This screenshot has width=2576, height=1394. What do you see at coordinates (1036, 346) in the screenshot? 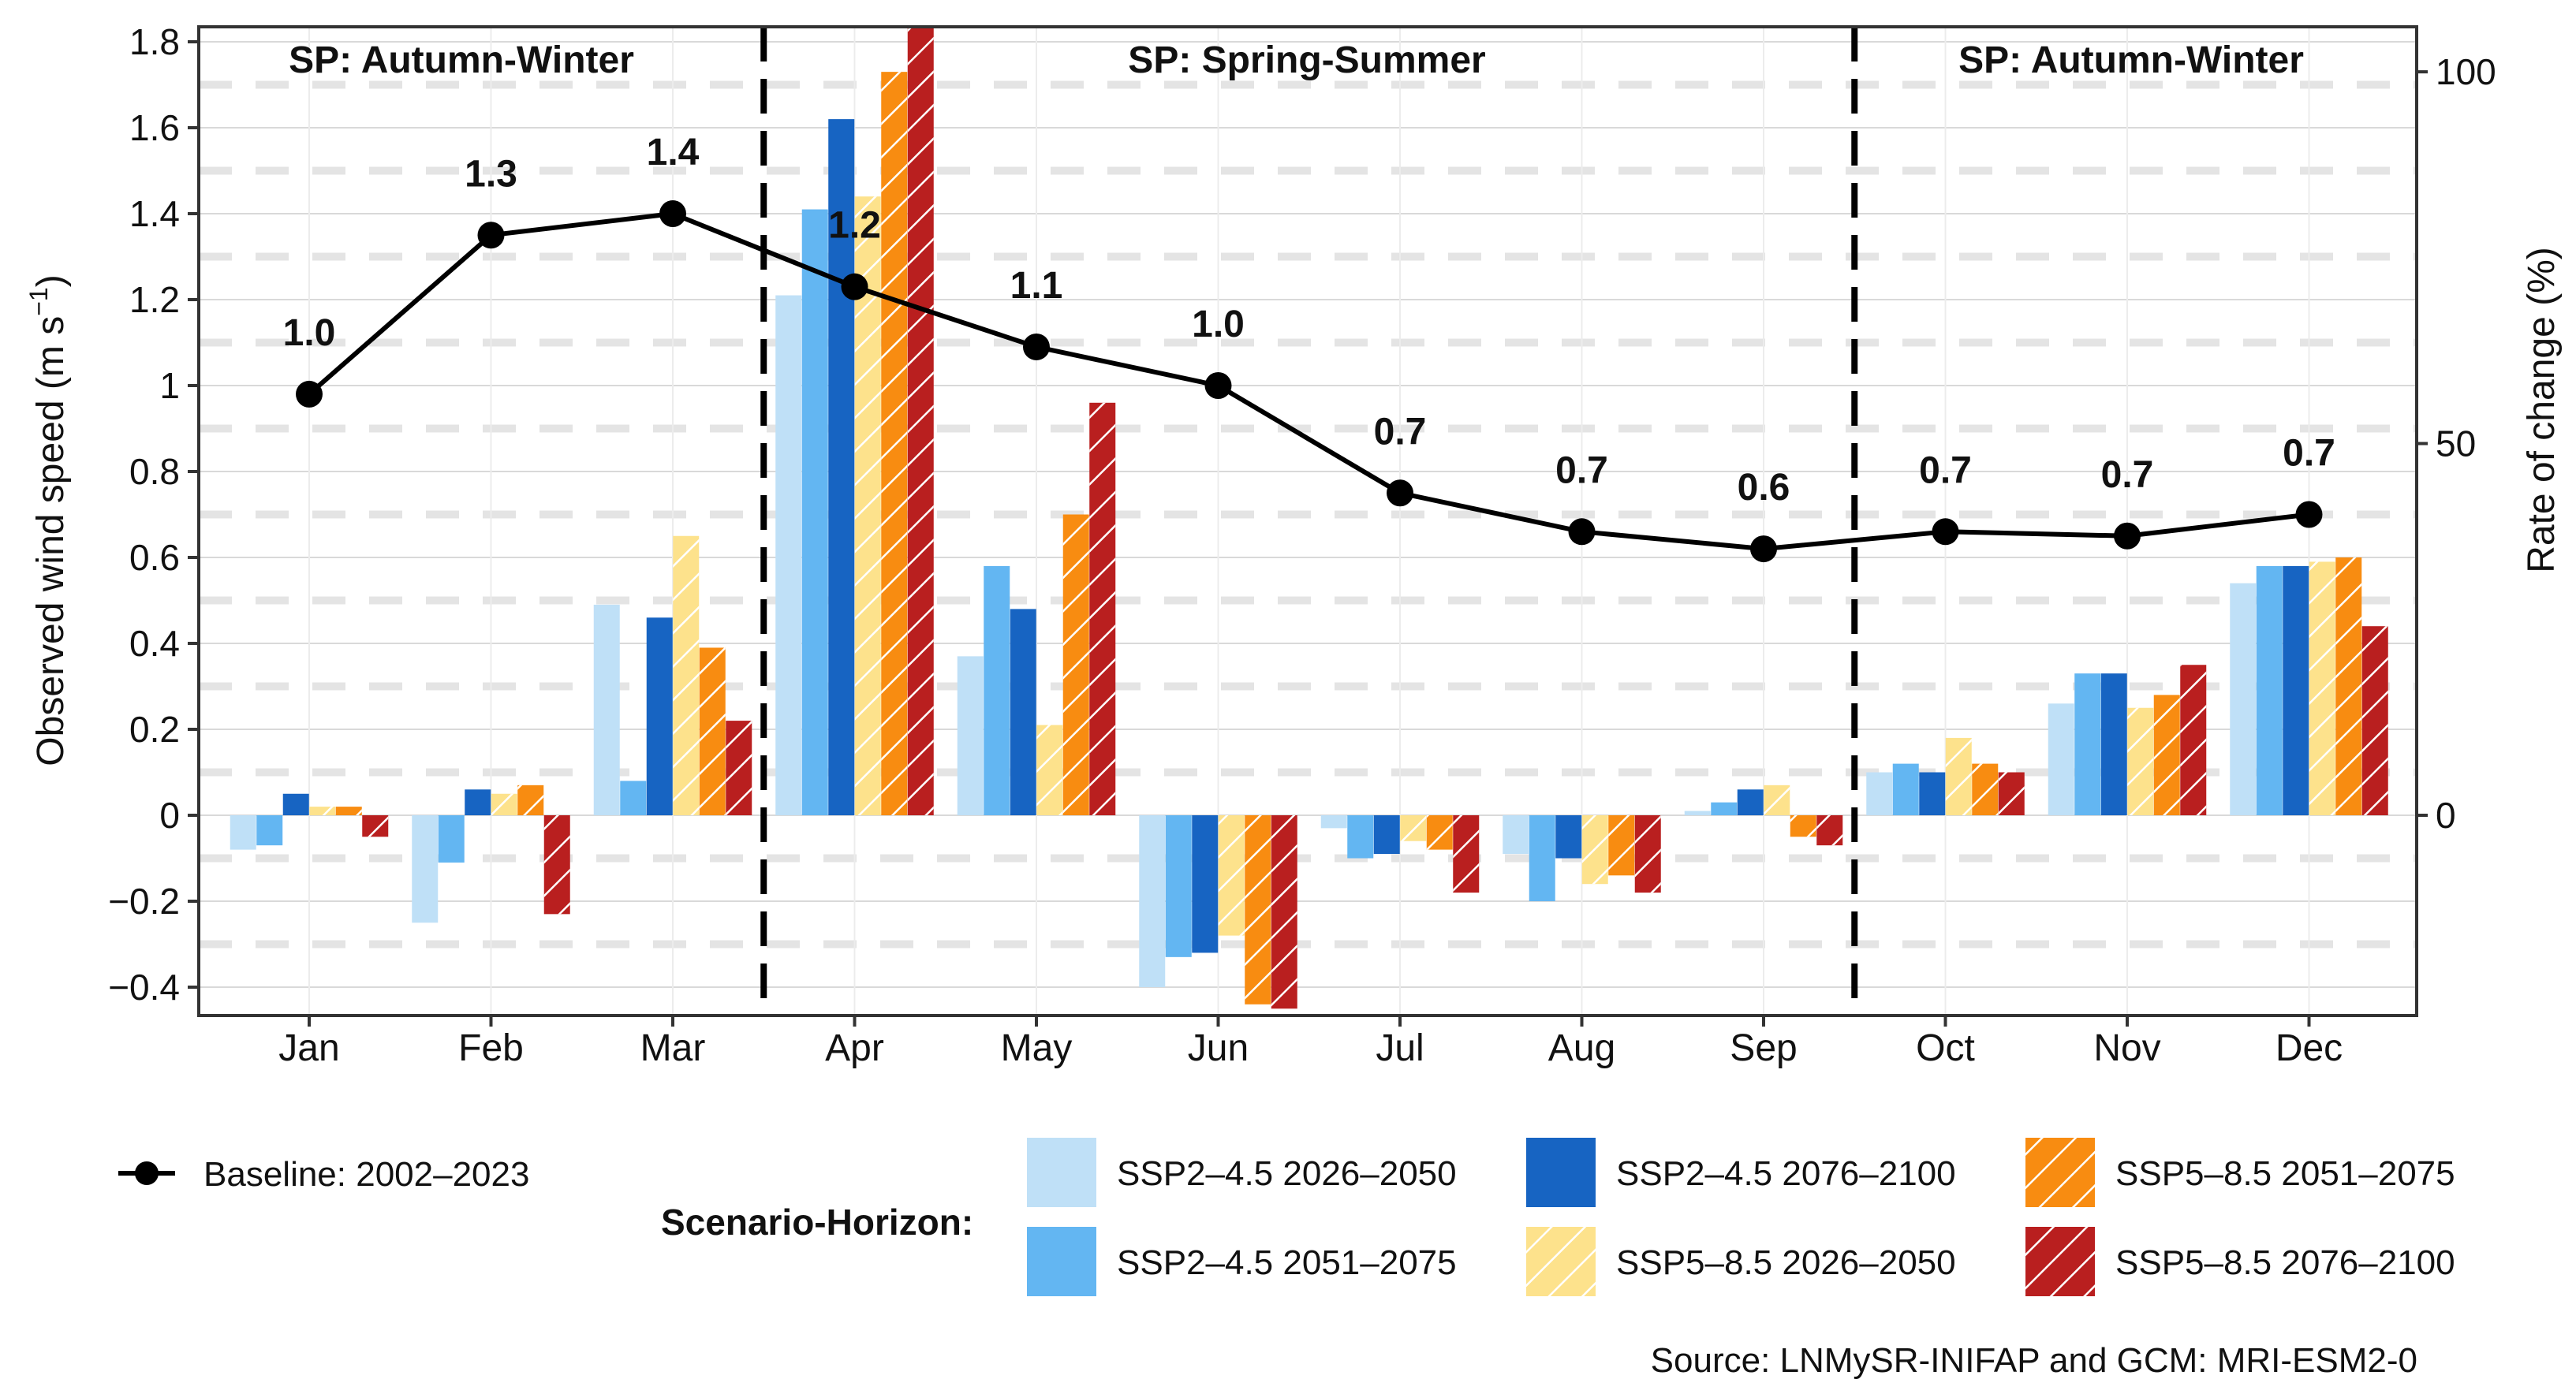
I see `baseline-point-may` at bounding box center [1036, 346].